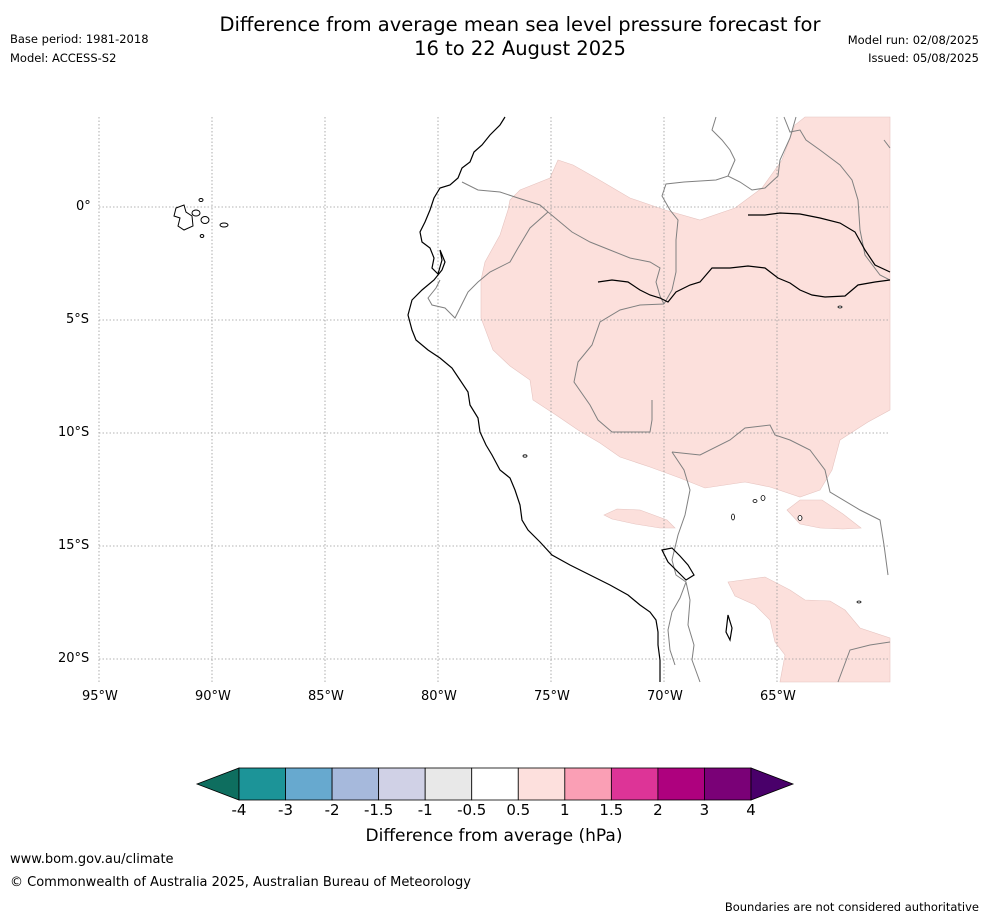 This screenshot has height=919, width=988. I want to click on border-bolivia-paraguay, so click(864, 662).